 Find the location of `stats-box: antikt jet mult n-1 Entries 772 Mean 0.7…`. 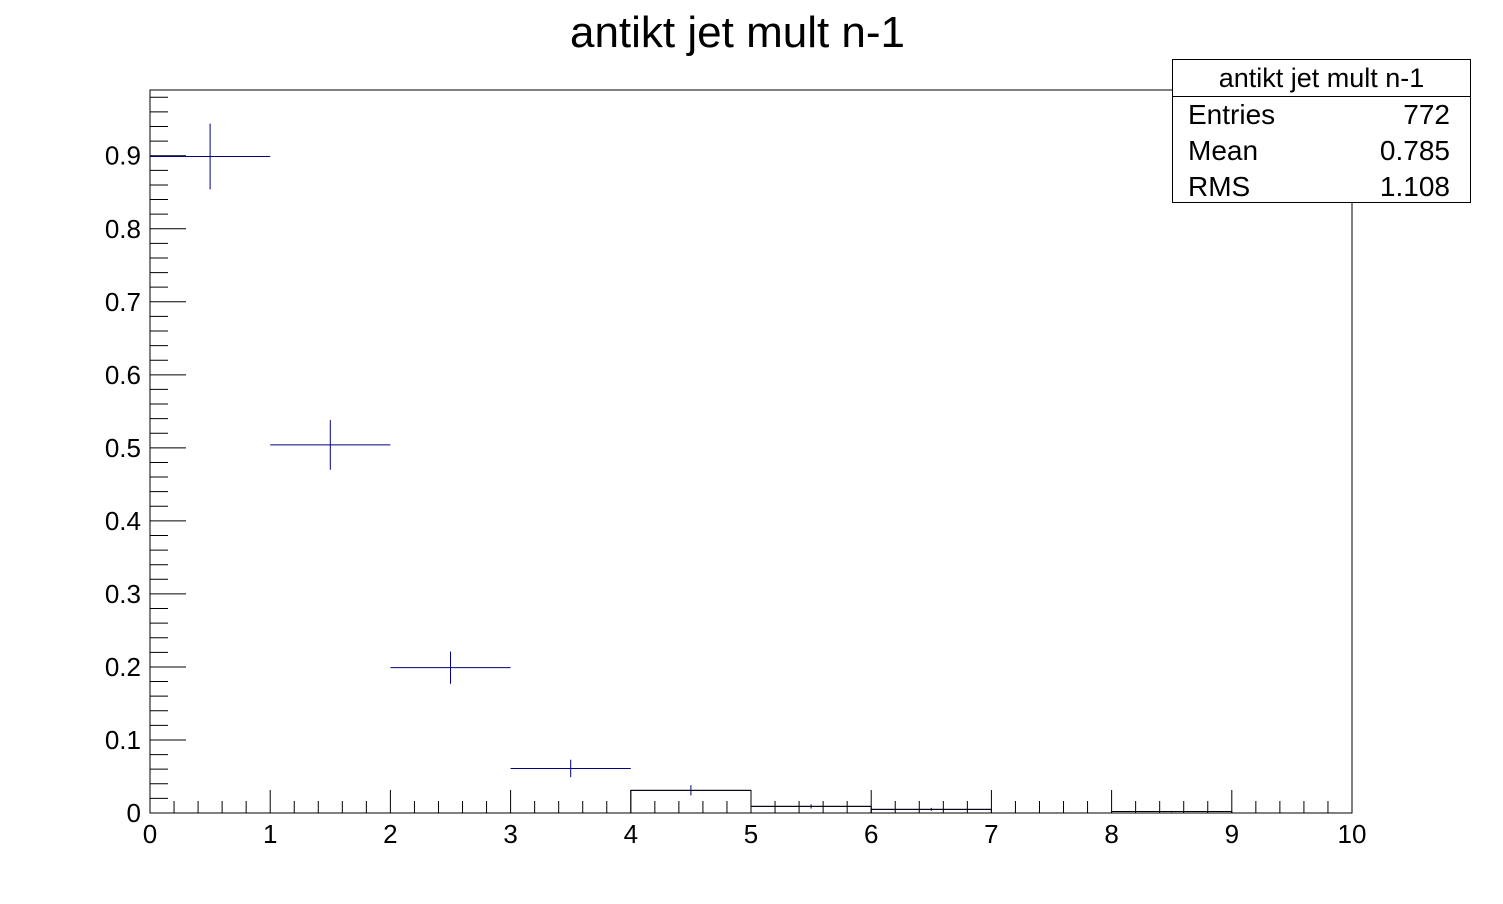

stats-box: antikt jet mult n-1 Entries 772 Mean 0.7… is located at coordinates (1321, 131).